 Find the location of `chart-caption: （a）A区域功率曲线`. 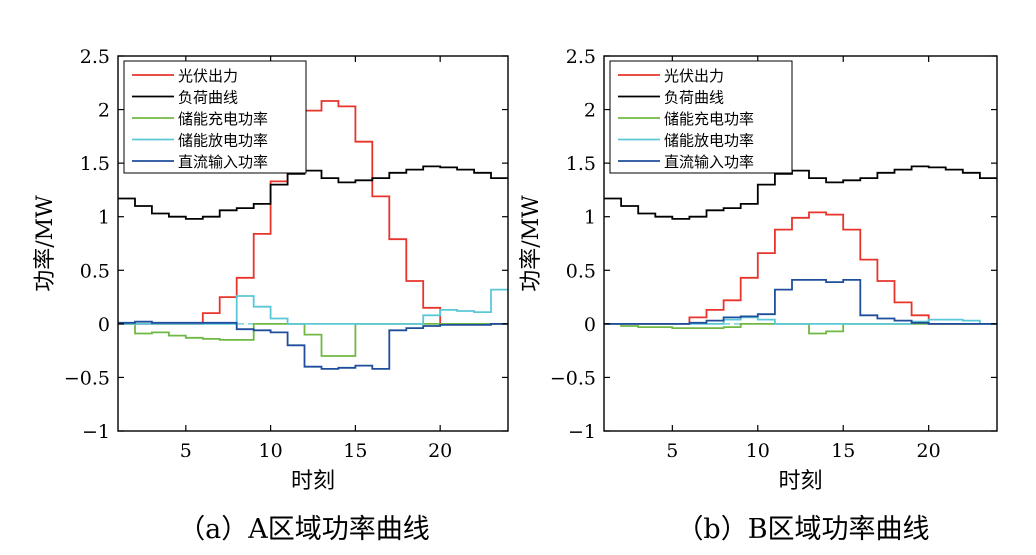

chart-caption: （a）A区域功率曲线 is located at coordinates (304, 529).